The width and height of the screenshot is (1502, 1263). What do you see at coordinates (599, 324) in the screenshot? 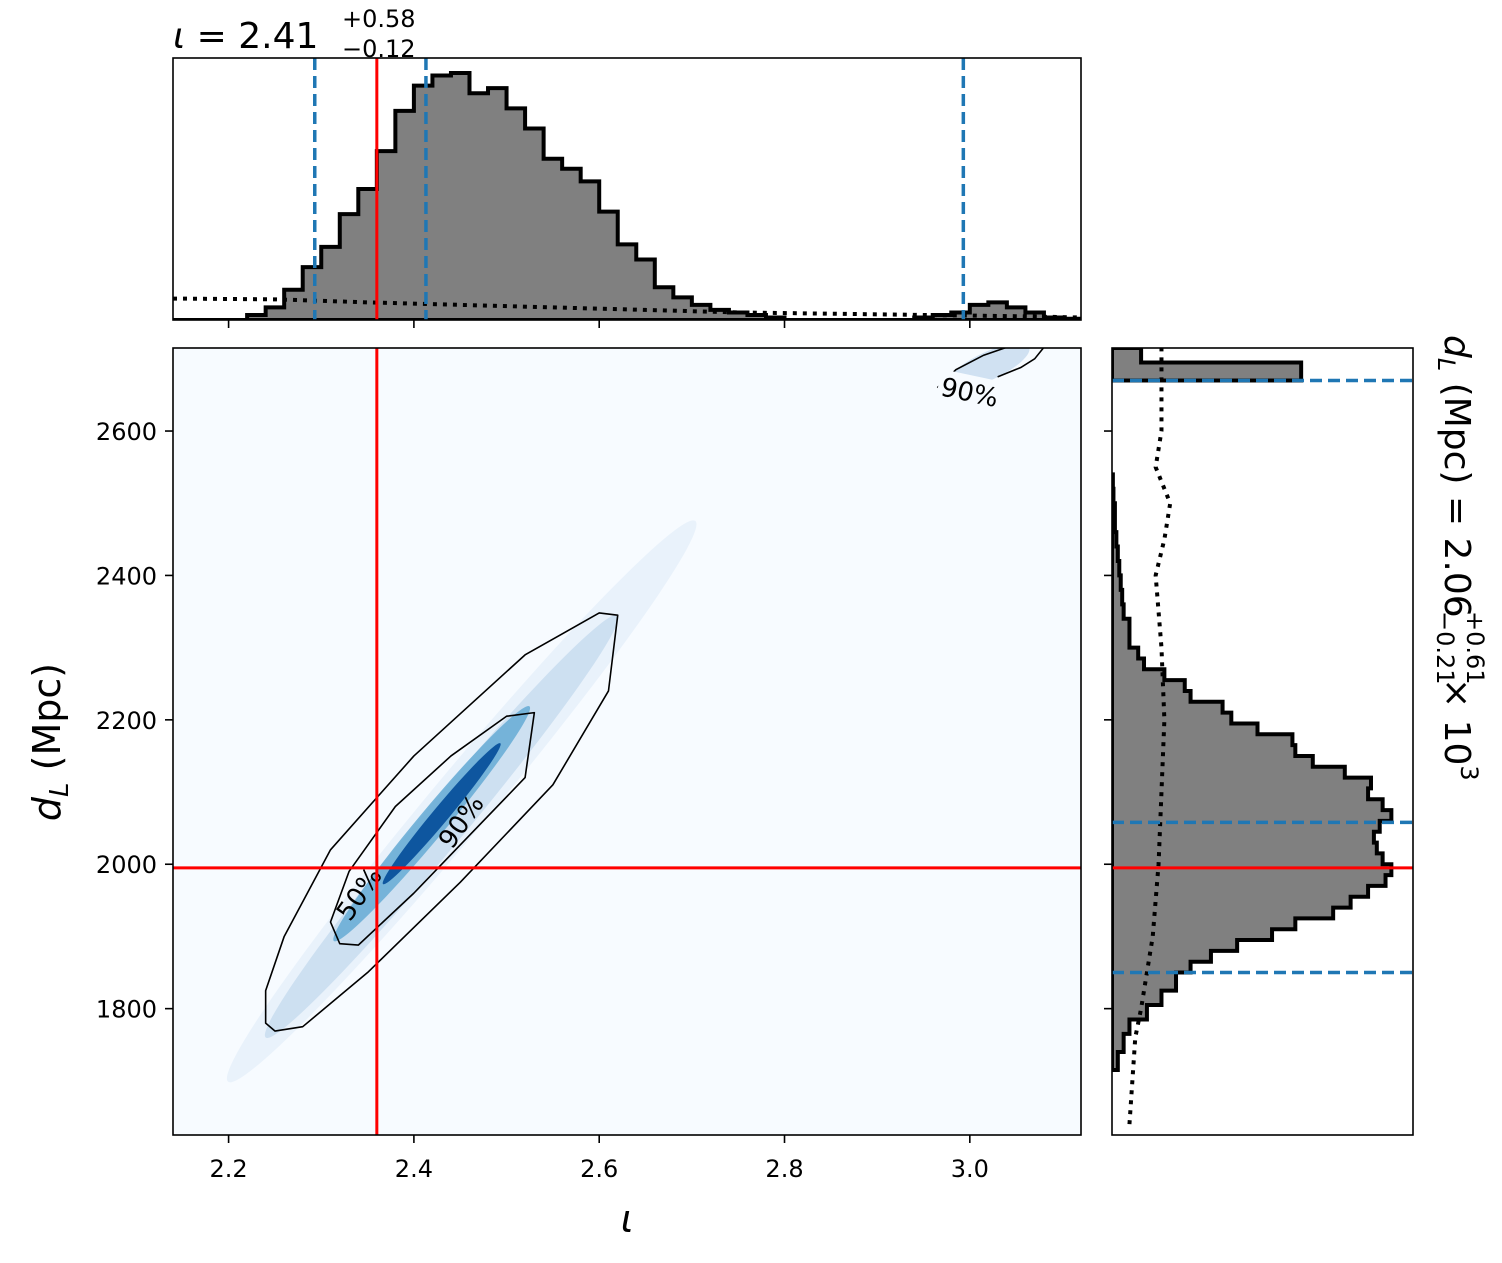
I see `inclination-top-ticks` at bounding box center [599, 324].